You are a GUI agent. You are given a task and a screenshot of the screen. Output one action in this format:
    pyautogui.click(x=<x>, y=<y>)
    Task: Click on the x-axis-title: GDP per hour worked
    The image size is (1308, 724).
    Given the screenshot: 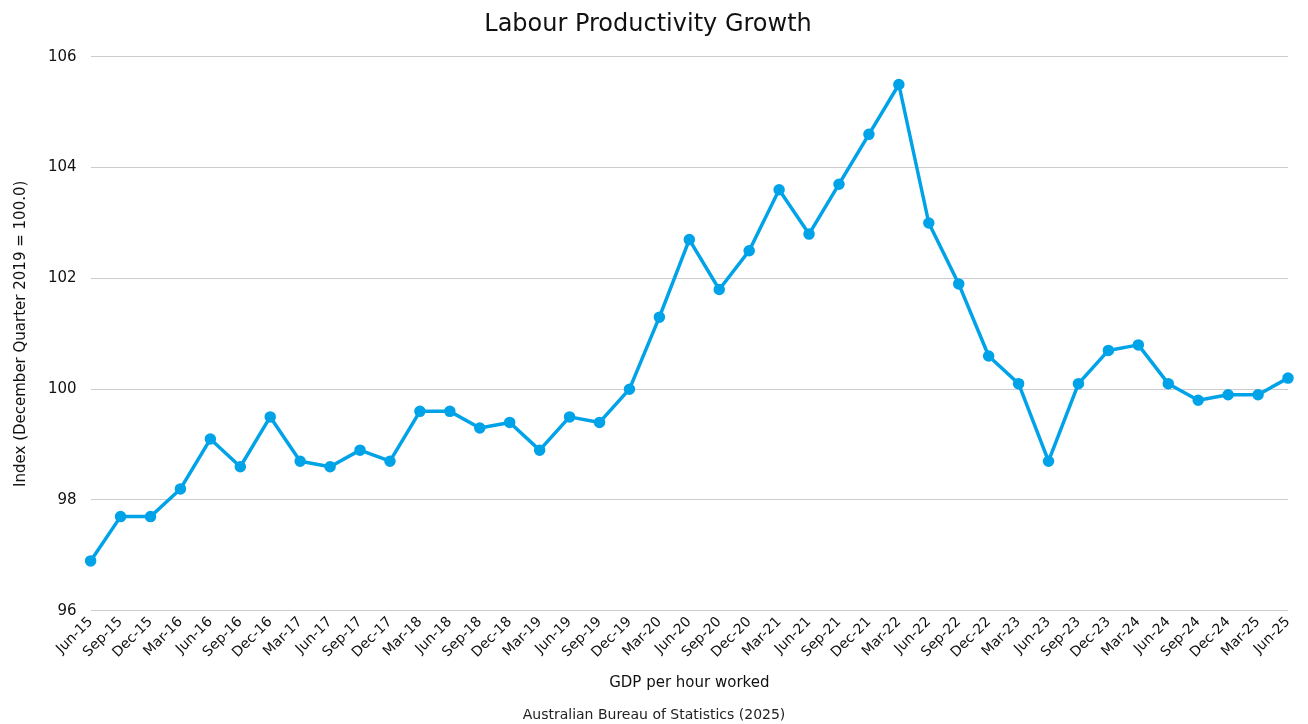 What is the action you would take?
    pyautogui.click(x=689, y=681)
    